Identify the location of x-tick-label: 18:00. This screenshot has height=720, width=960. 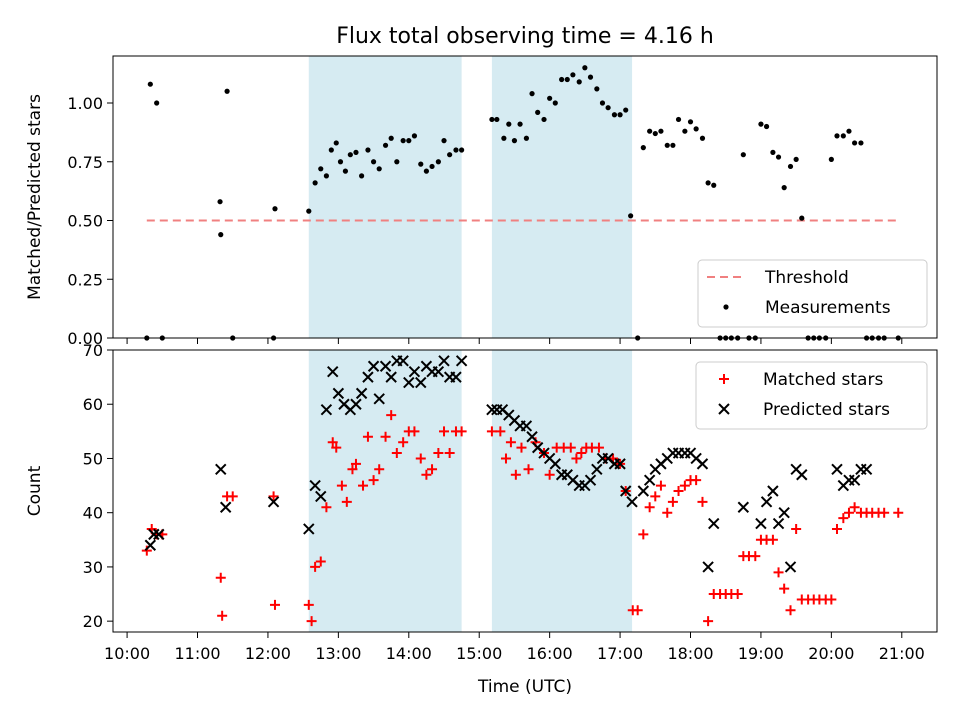
(690, 653).